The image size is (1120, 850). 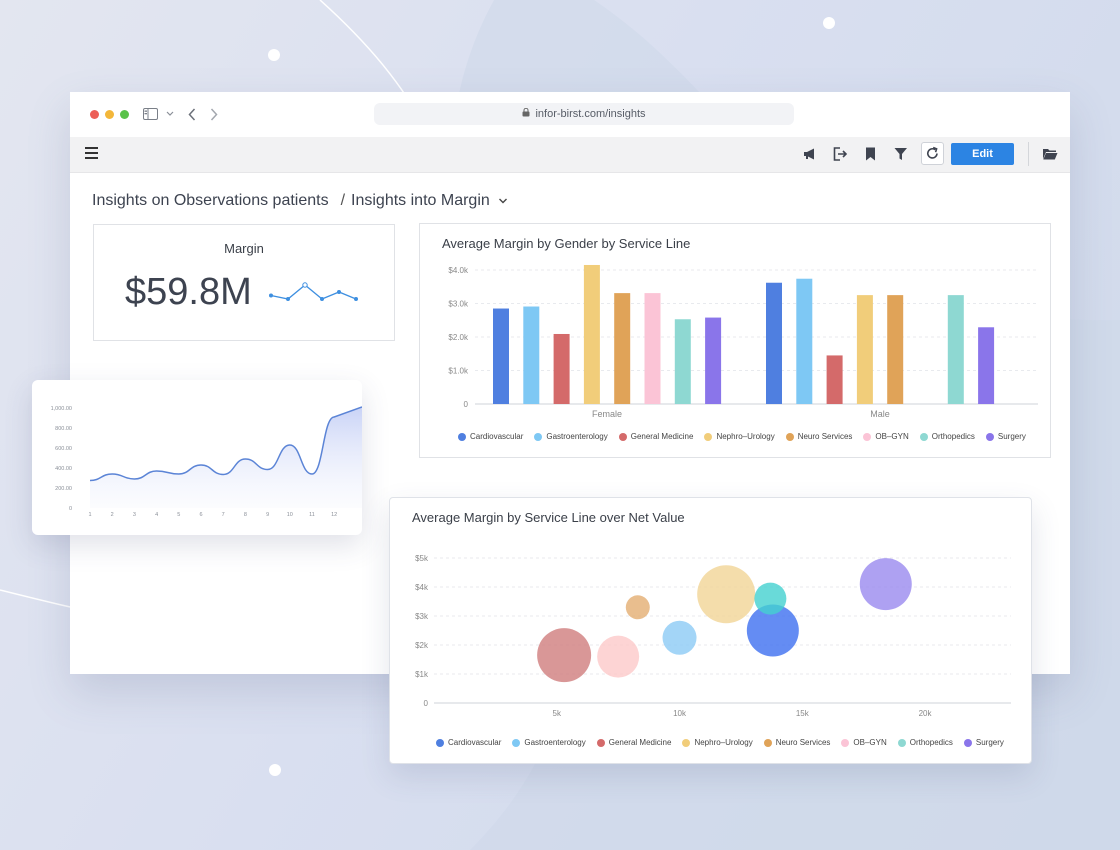 What do you see at coordinates (840, 154) in the screenshot?
I see `export-icon` at bounding box center [840, 154].